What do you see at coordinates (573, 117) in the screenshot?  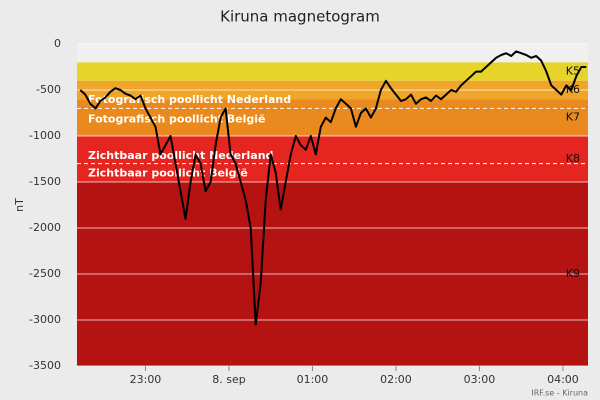 I see `band-label: K7` at bounding box center [573, 117].